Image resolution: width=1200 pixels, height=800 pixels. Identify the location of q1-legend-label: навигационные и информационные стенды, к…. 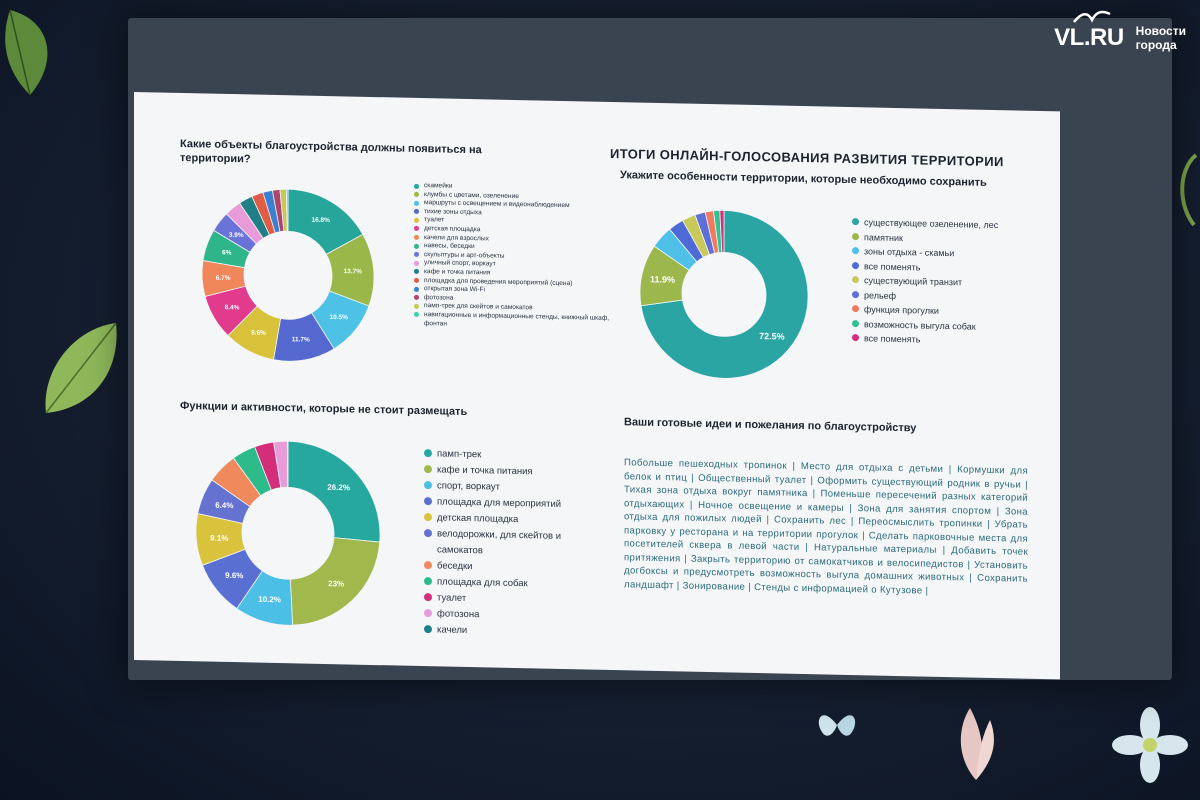
(517, 319).